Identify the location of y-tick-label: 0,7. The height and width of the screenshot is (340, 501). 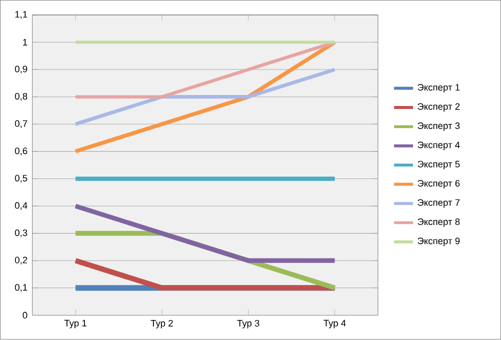
(21, 124).